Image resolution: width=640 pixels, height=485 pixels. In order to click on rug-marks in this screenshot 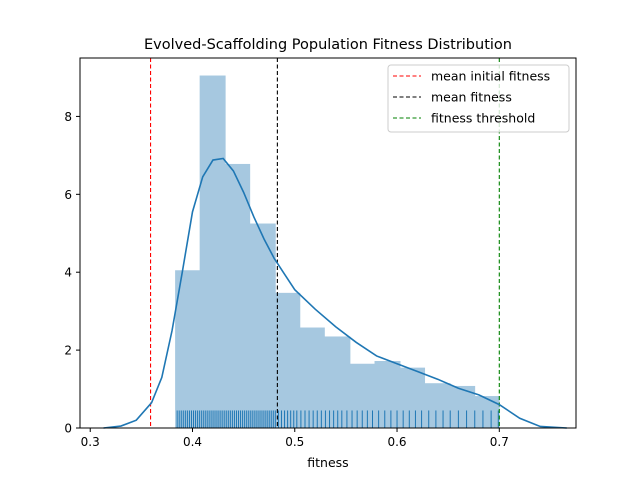, I will do `click(337, 419)`.